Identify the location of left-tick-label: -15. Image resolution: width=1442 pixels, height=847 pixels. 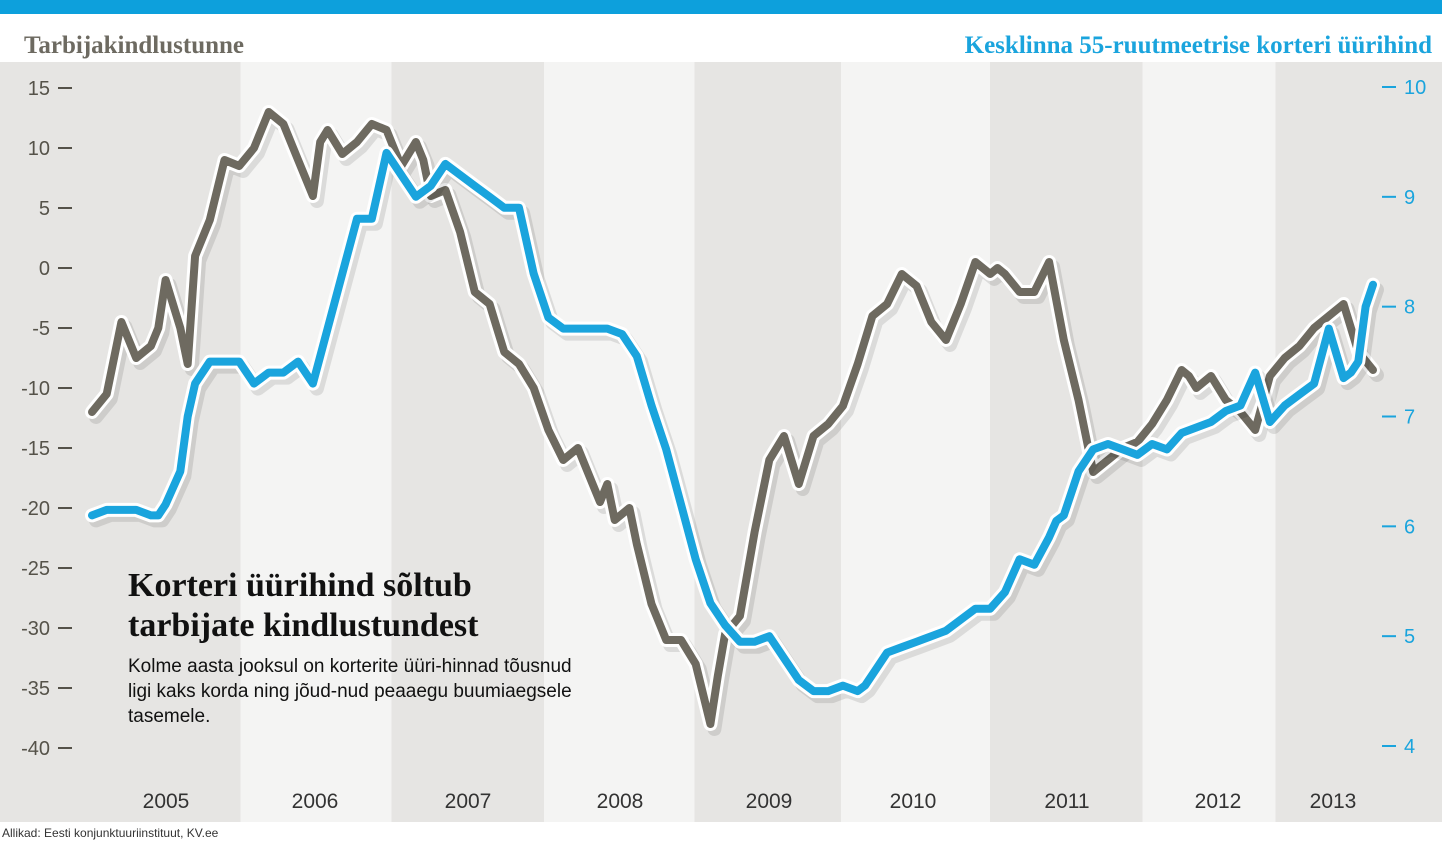
(35, 449).